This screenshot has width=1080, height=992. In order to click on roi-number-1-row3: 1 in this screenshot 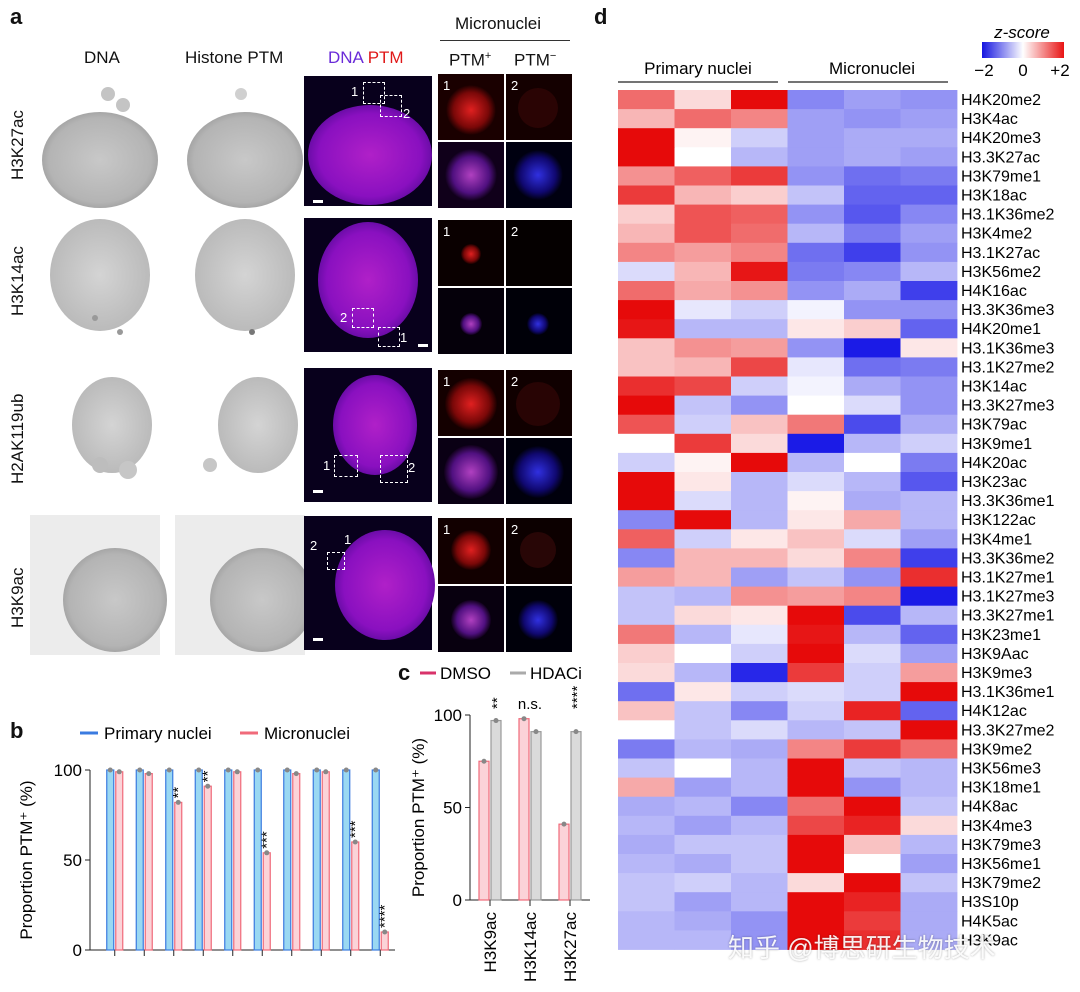, I will do `click(327, 465)`.